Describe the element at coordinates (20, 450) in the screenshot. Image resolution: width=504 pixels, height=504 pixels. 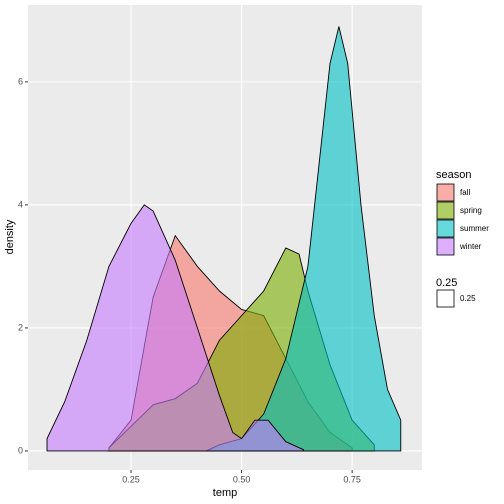
I see `y-tick-label: 0` at that location.